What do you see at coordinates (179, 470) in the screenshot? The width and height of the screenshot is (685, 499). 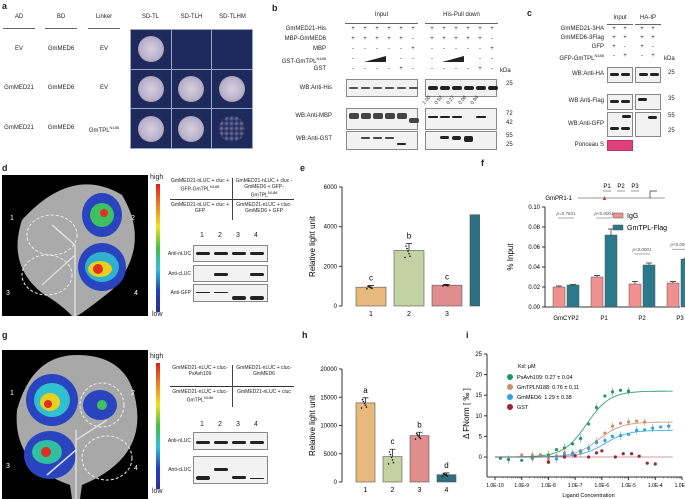 I see `blot-label: Anti-cLUC` at bounding box center [179, 470].